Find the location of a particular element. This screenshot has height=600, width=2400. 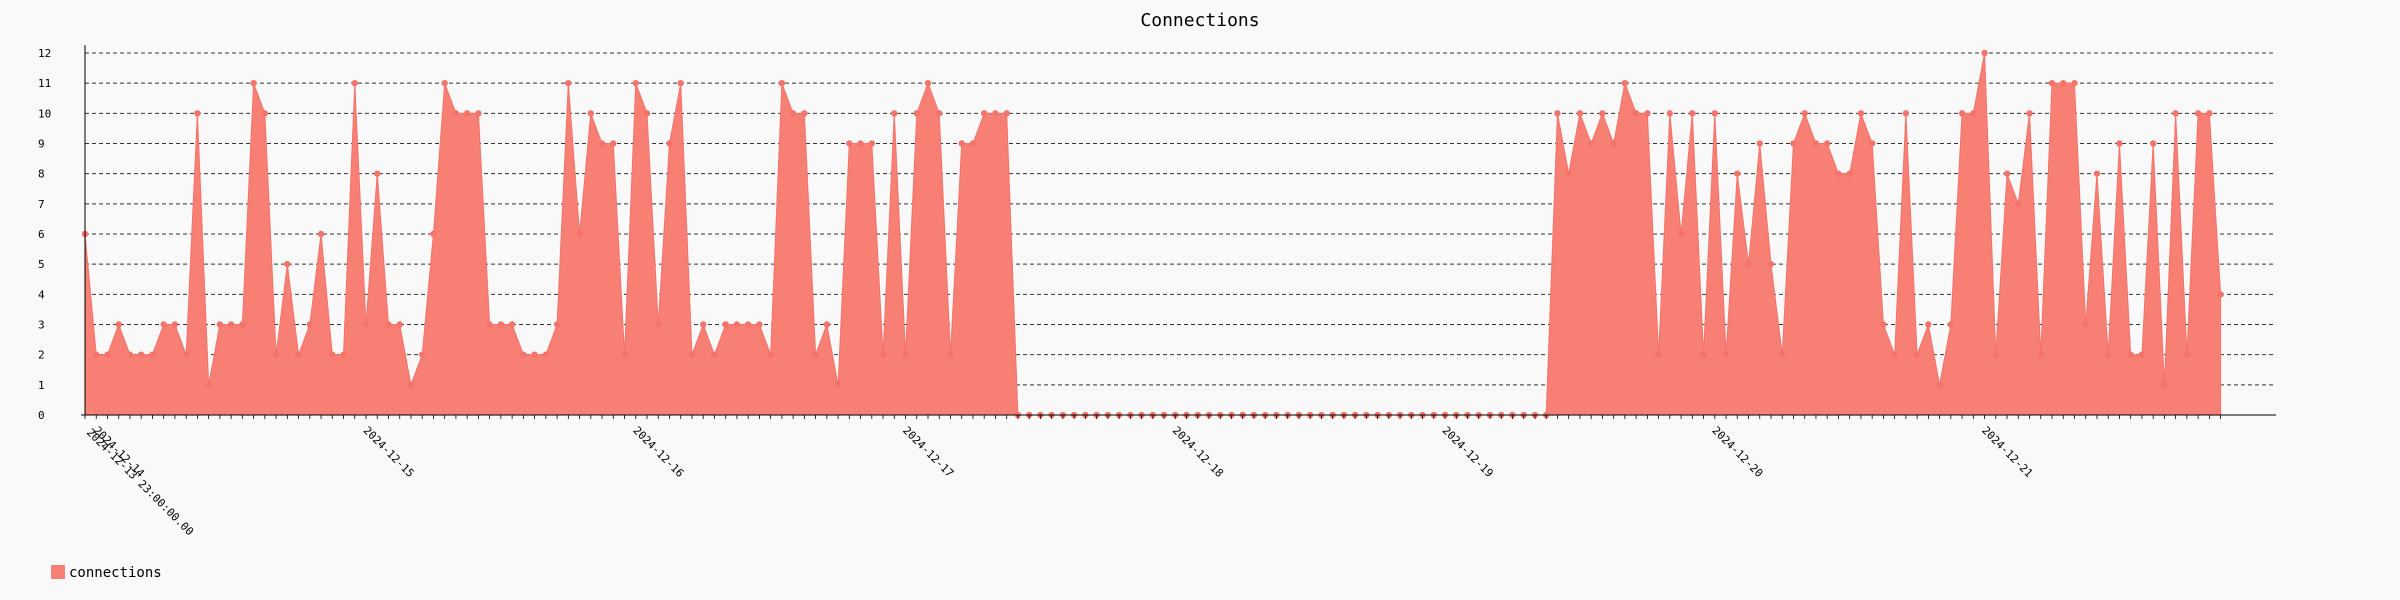

legend-swatch is located at coordinates (58, 572).